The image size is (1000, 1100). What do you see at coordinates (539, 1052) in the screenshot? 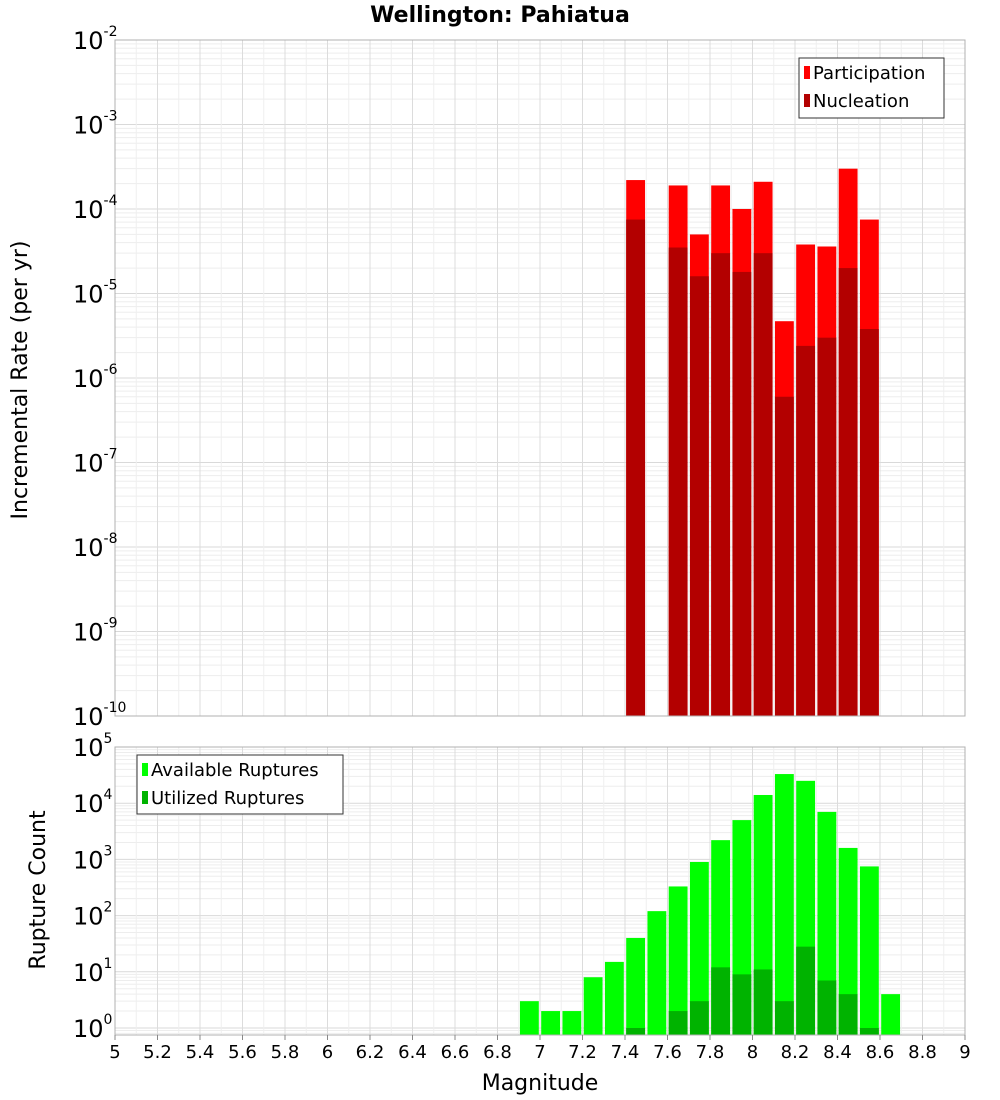
I see `x-tick-label: 7` at bounding box center [539, 1052].